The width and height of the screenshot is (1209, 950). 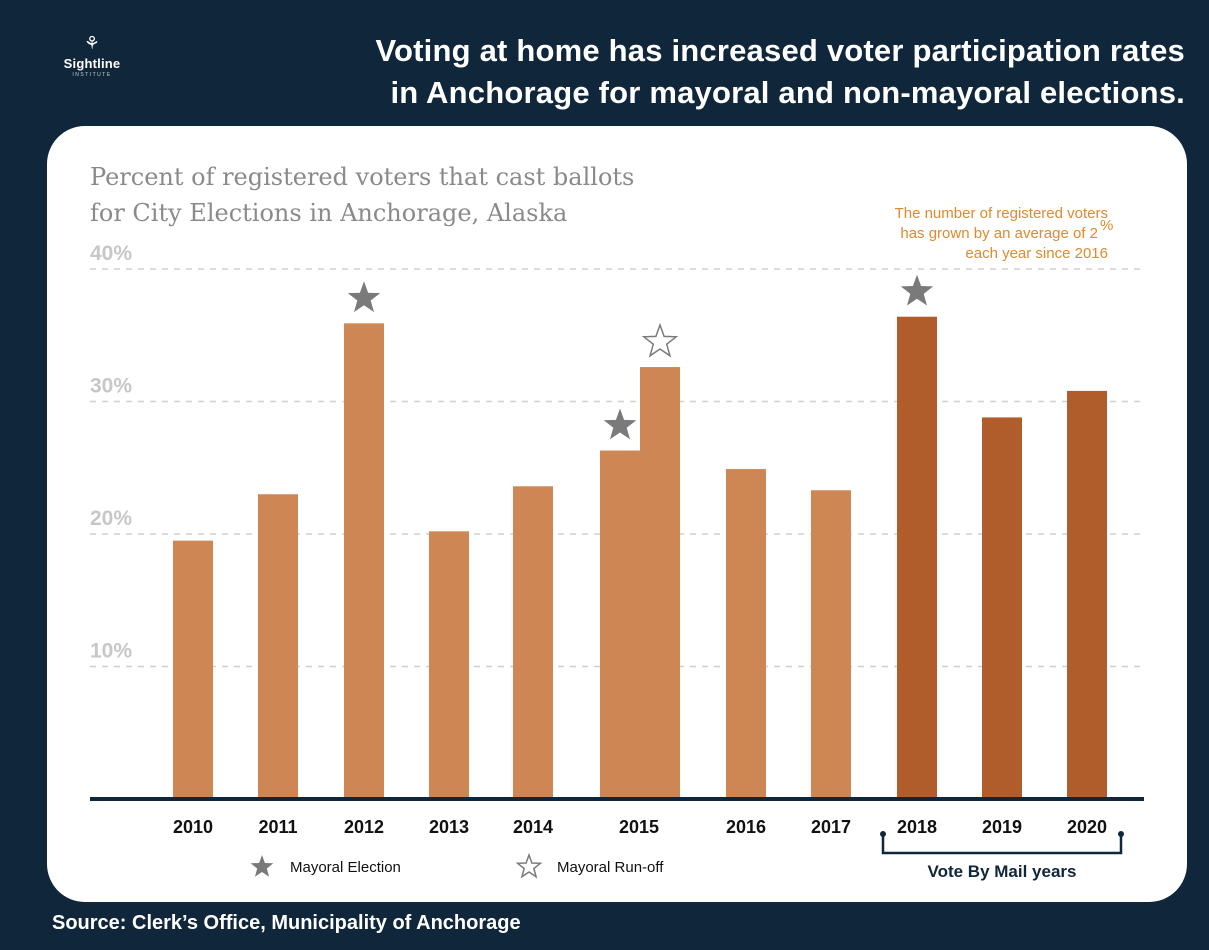 I want to click on x-tick-label: 2011, so click(x=277, y=827).